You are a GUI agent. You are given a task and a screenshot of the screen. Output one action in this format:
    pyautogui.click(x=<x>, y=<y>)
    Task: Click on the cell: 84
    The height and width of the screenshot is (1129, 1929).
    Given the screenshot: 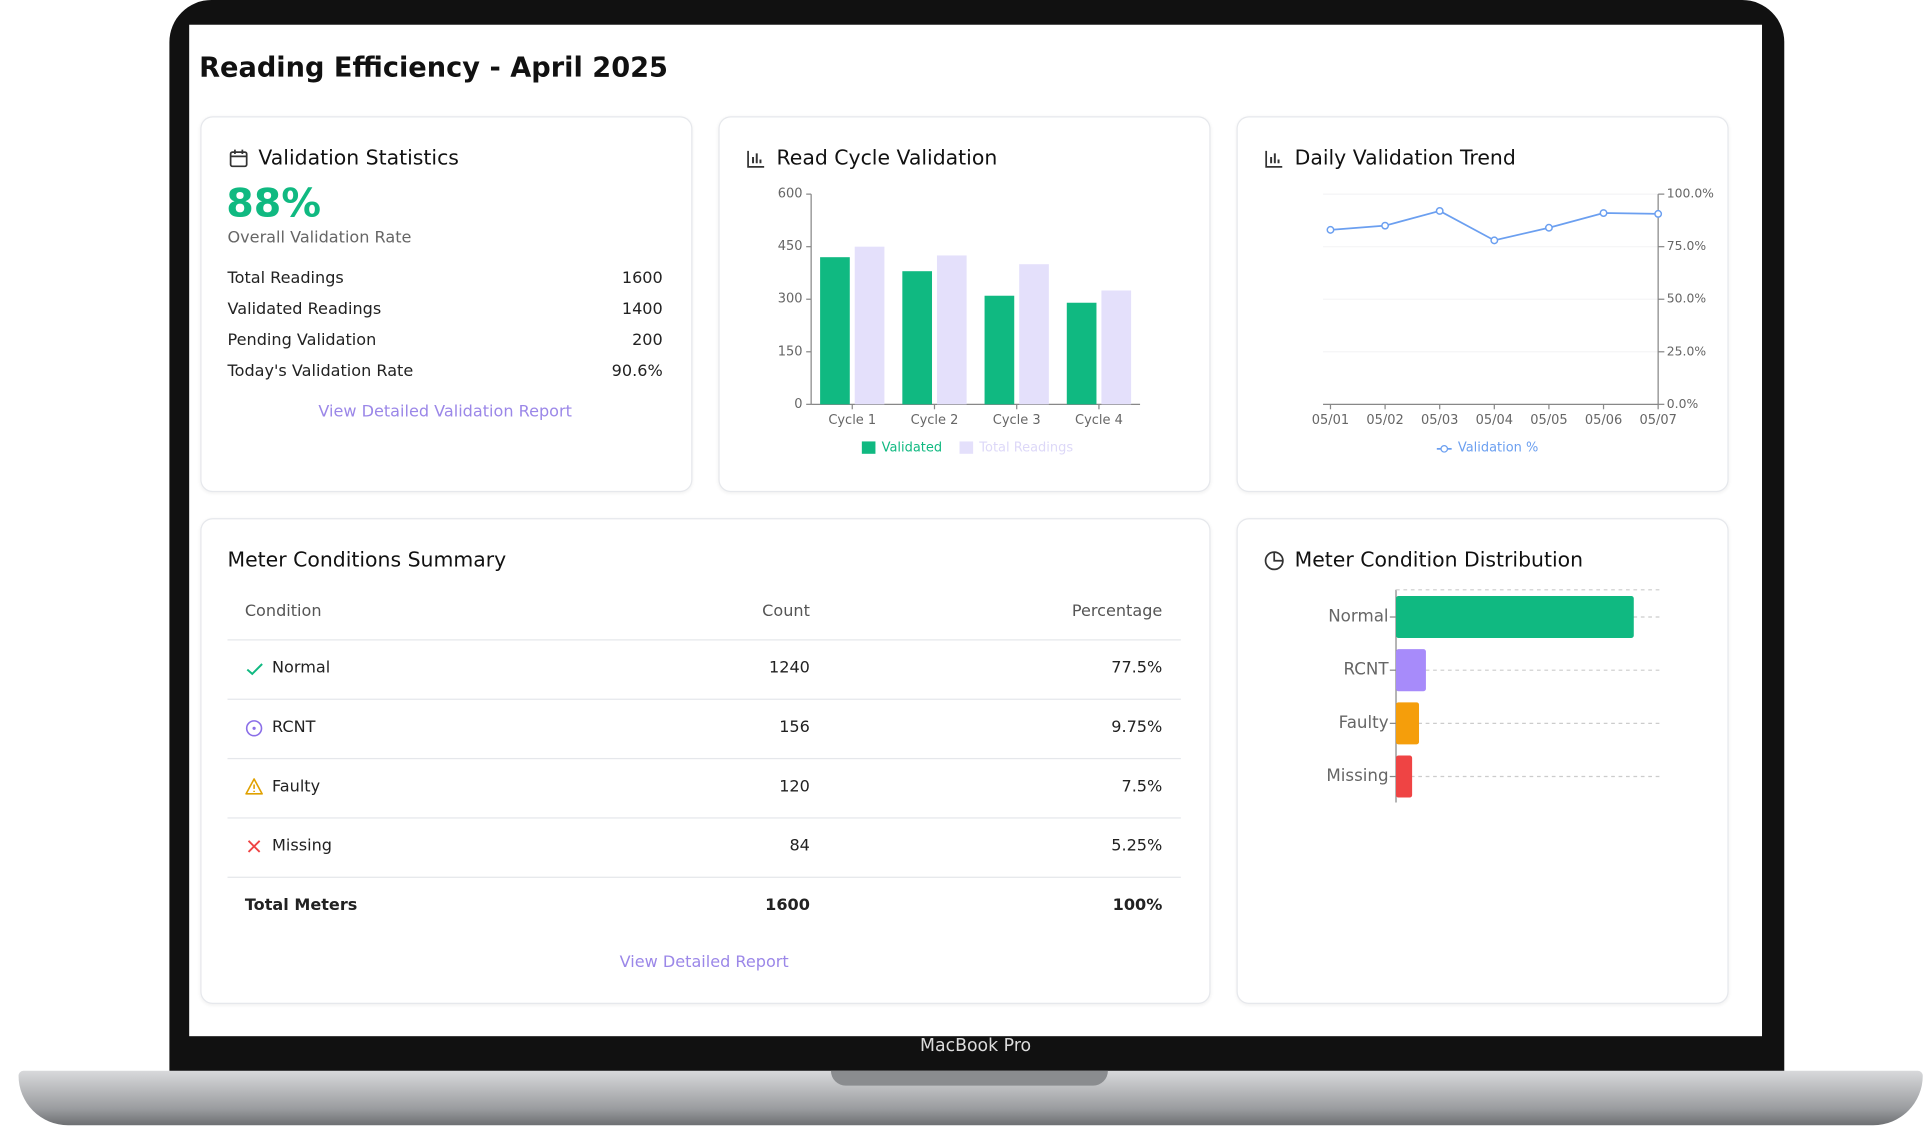 What is the action you would take?
    pyautogui.click(x=799, y=846)
    